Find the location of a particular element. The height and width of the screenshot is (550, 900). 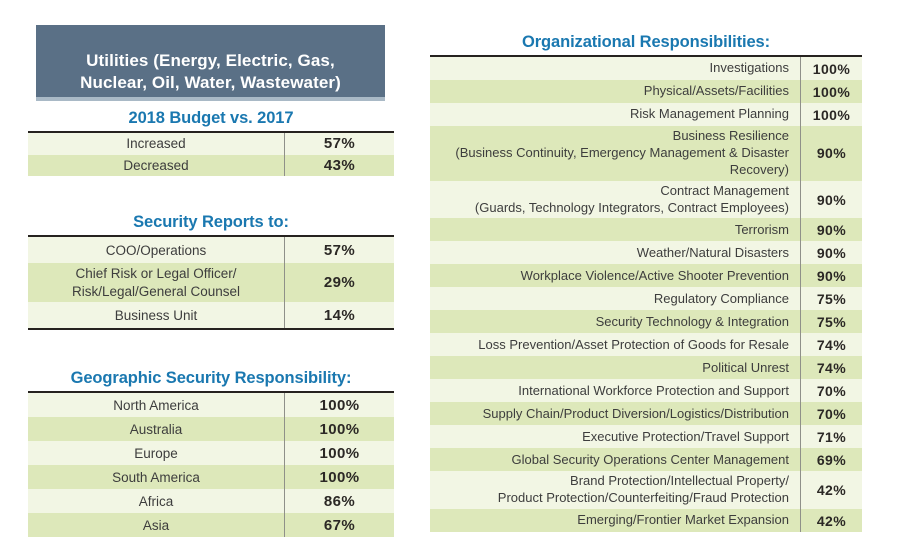

table-row: Increased 57% is located at coordinates (211, 144).